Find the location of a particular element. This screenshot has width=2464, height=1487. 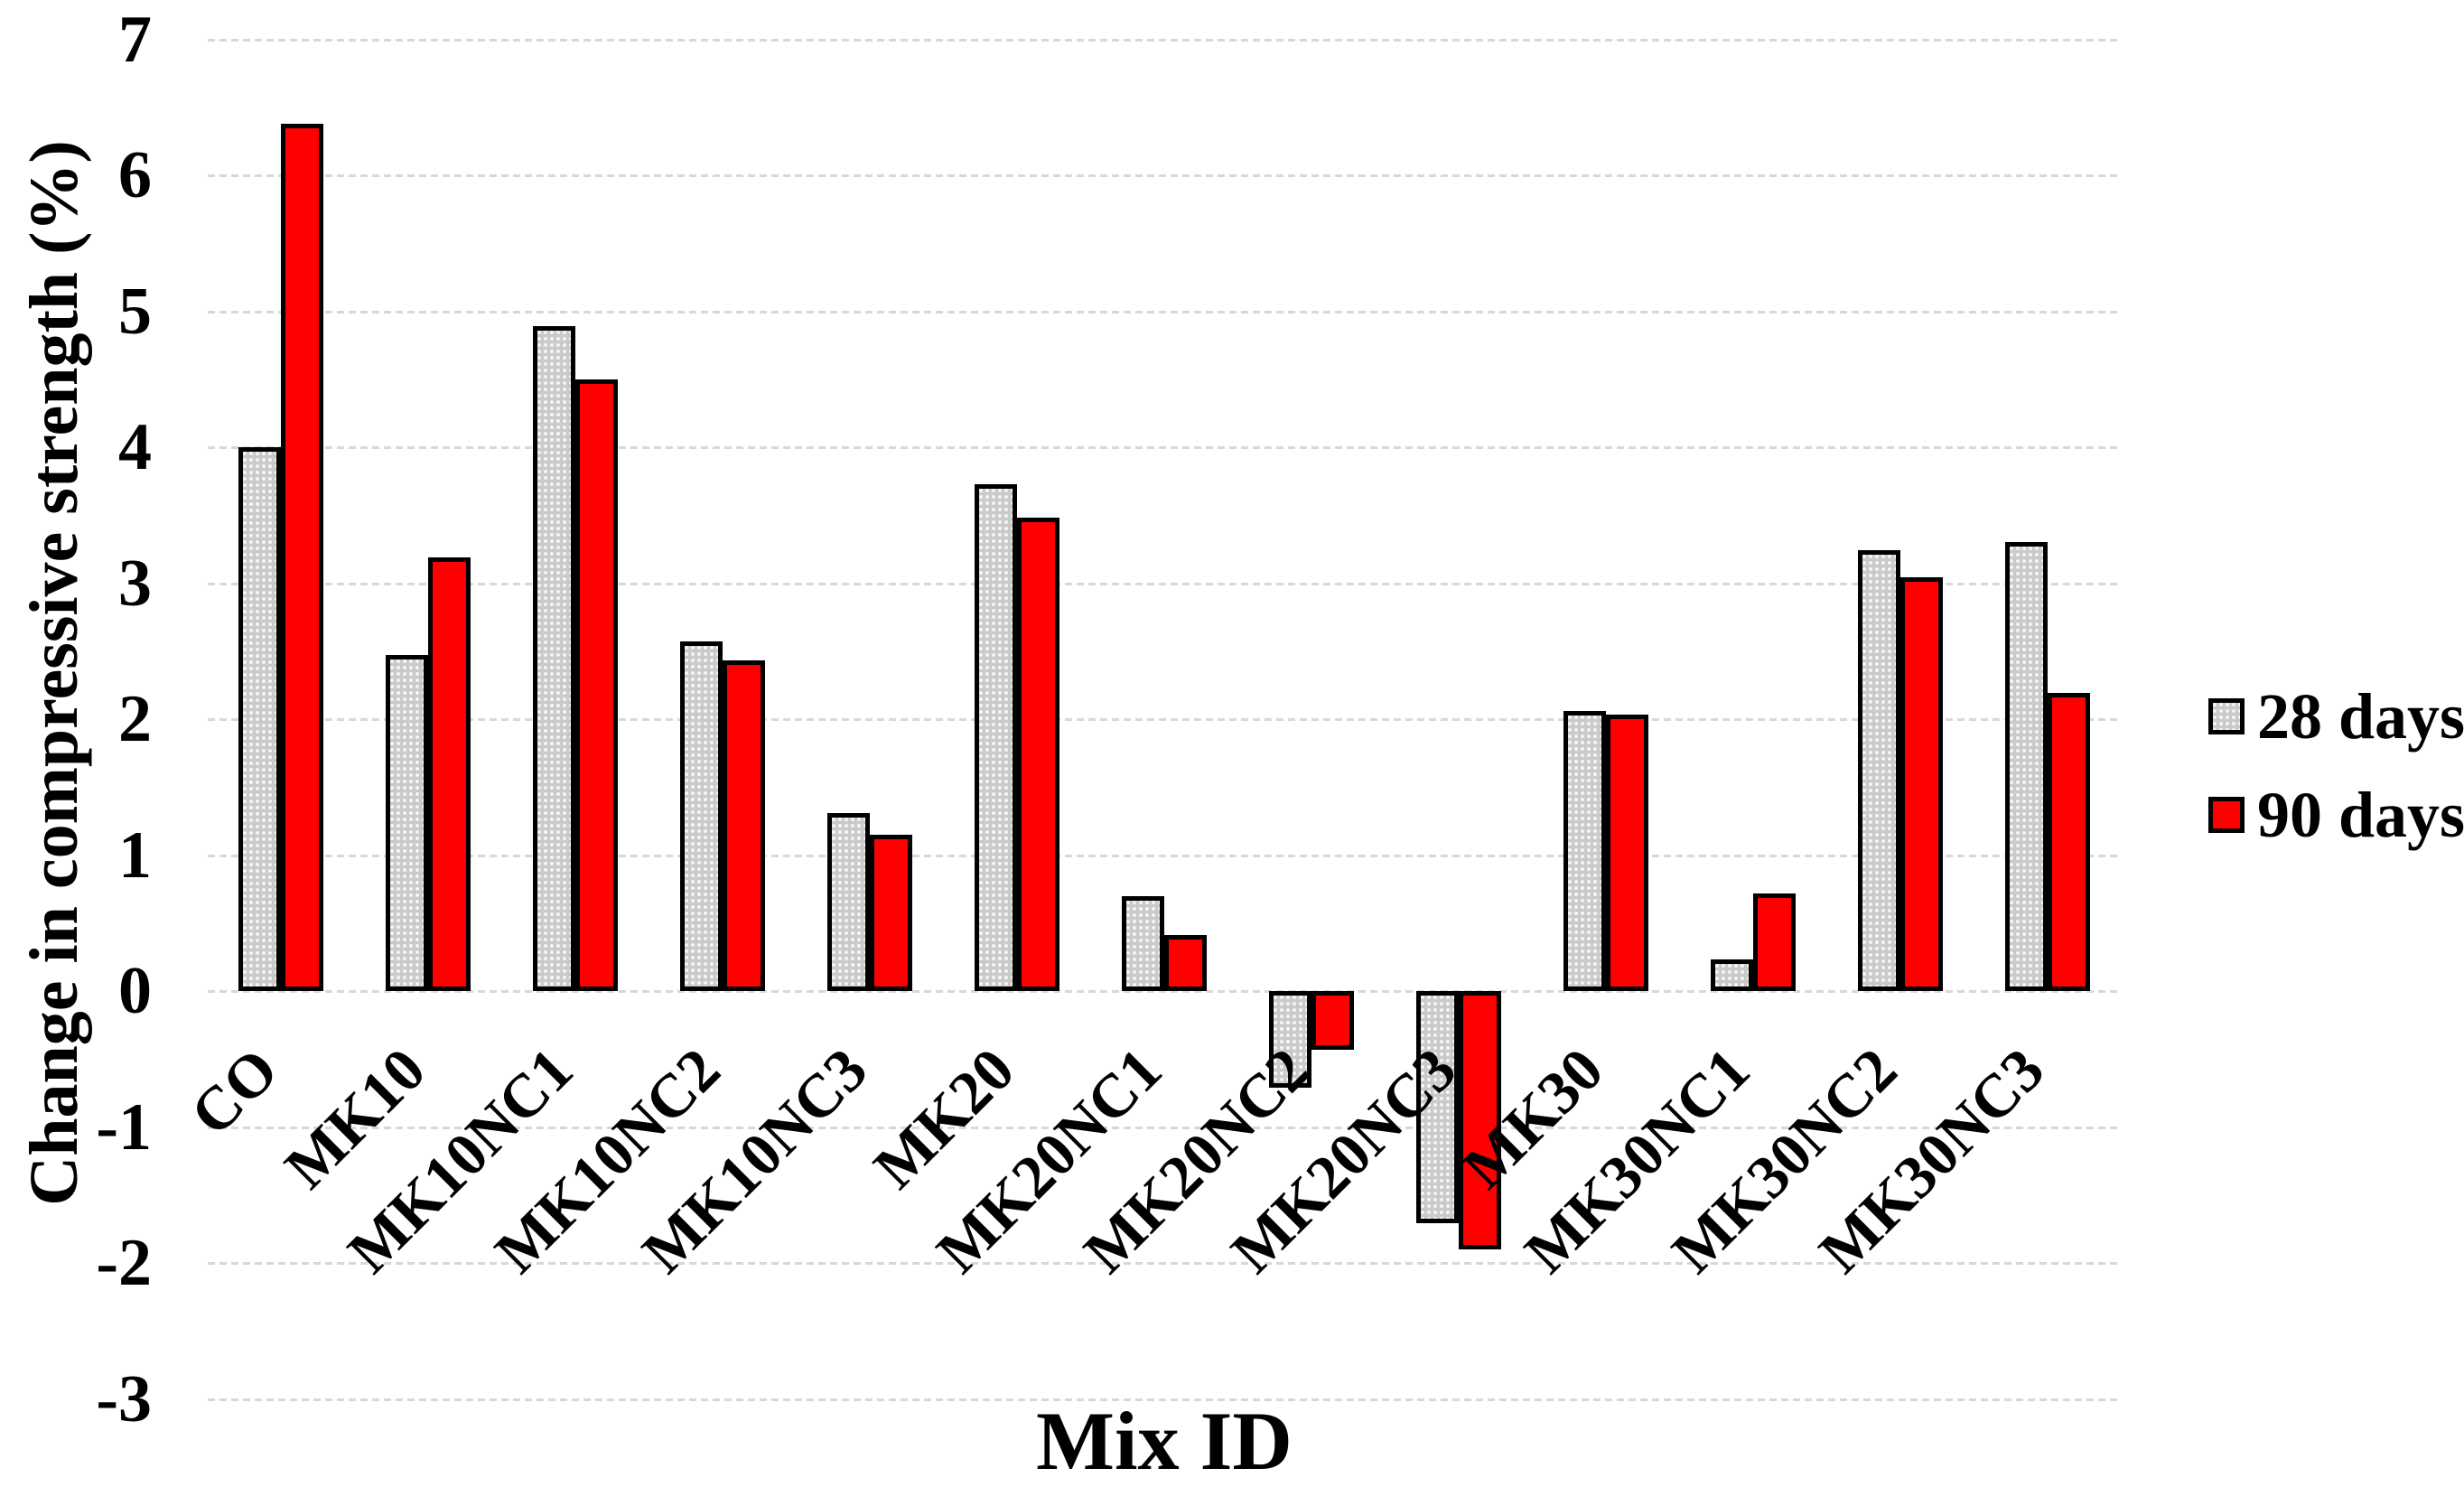

bar-90-days-MK10NC1 is located at coordinates (597, 685).